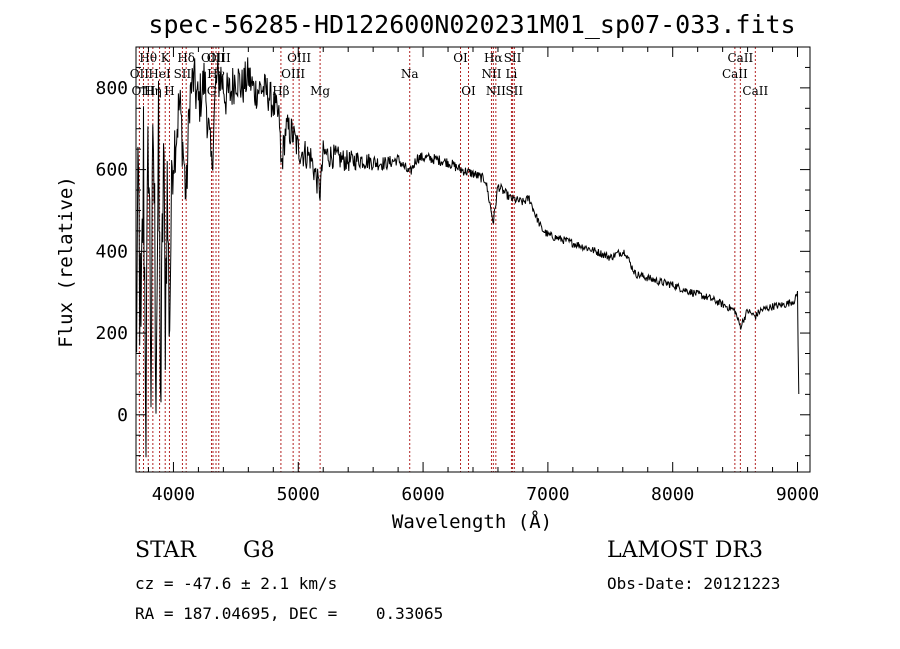 Image resolution: width=900 pixels, height=649 pixels. I want to click on spectral-line-label: Hη, so click(153, 91).